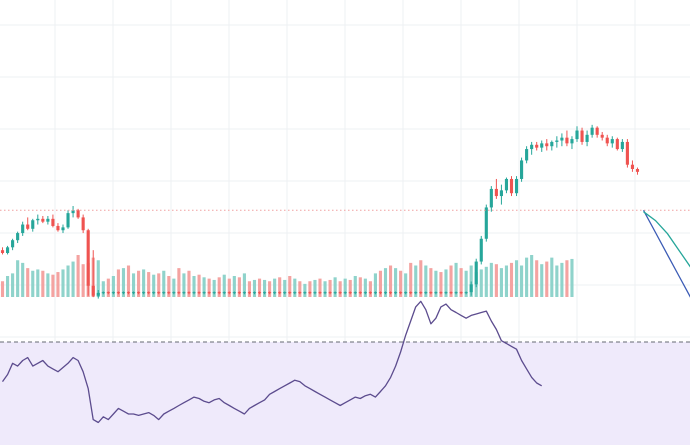  I want to click on forecast-line-teal, so click(666, 239).